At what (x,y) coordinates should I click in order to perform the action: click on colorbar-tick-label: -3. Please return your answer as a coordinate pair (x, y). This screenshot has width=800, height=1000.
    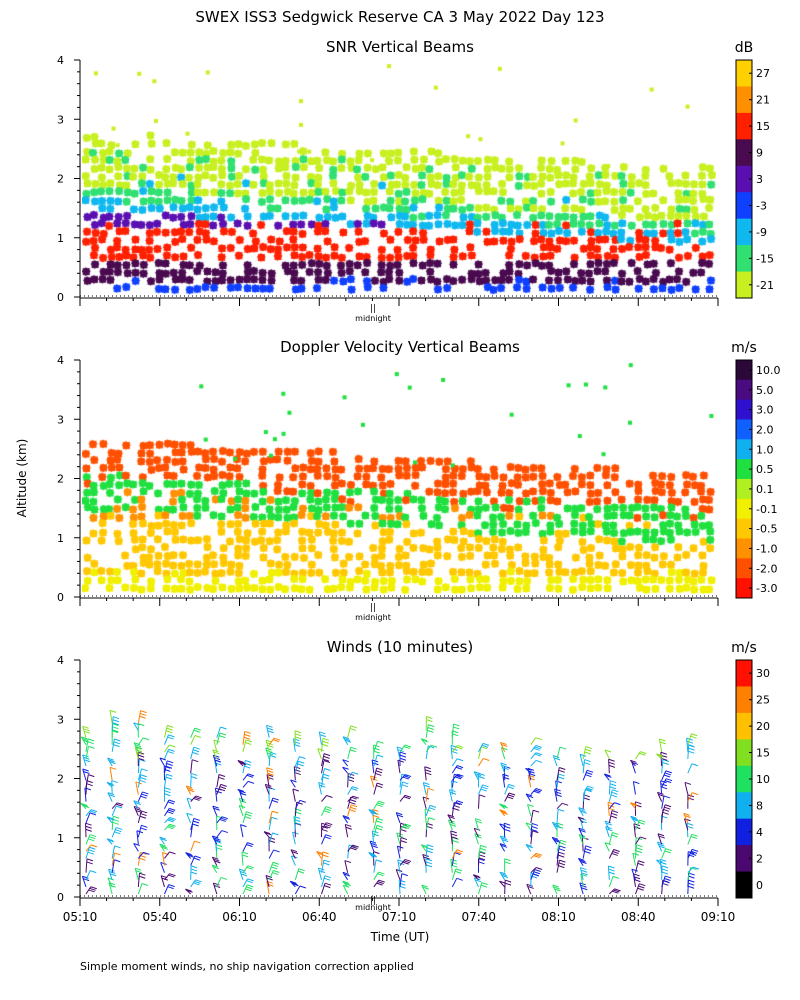
    Looking at the image, I should click on (761, 205).